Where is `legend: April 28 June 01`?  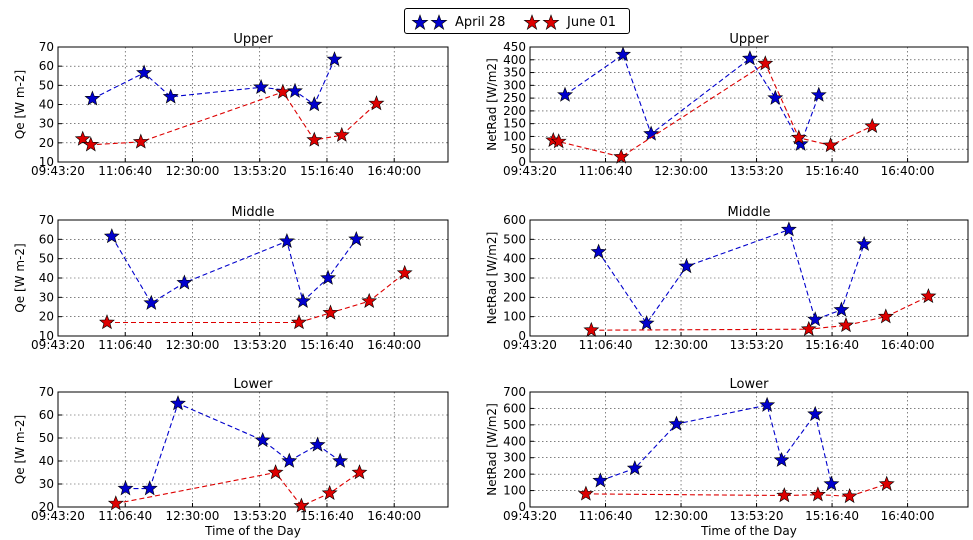
legend: April 28 June 01 is located at coordinates (517, 21).